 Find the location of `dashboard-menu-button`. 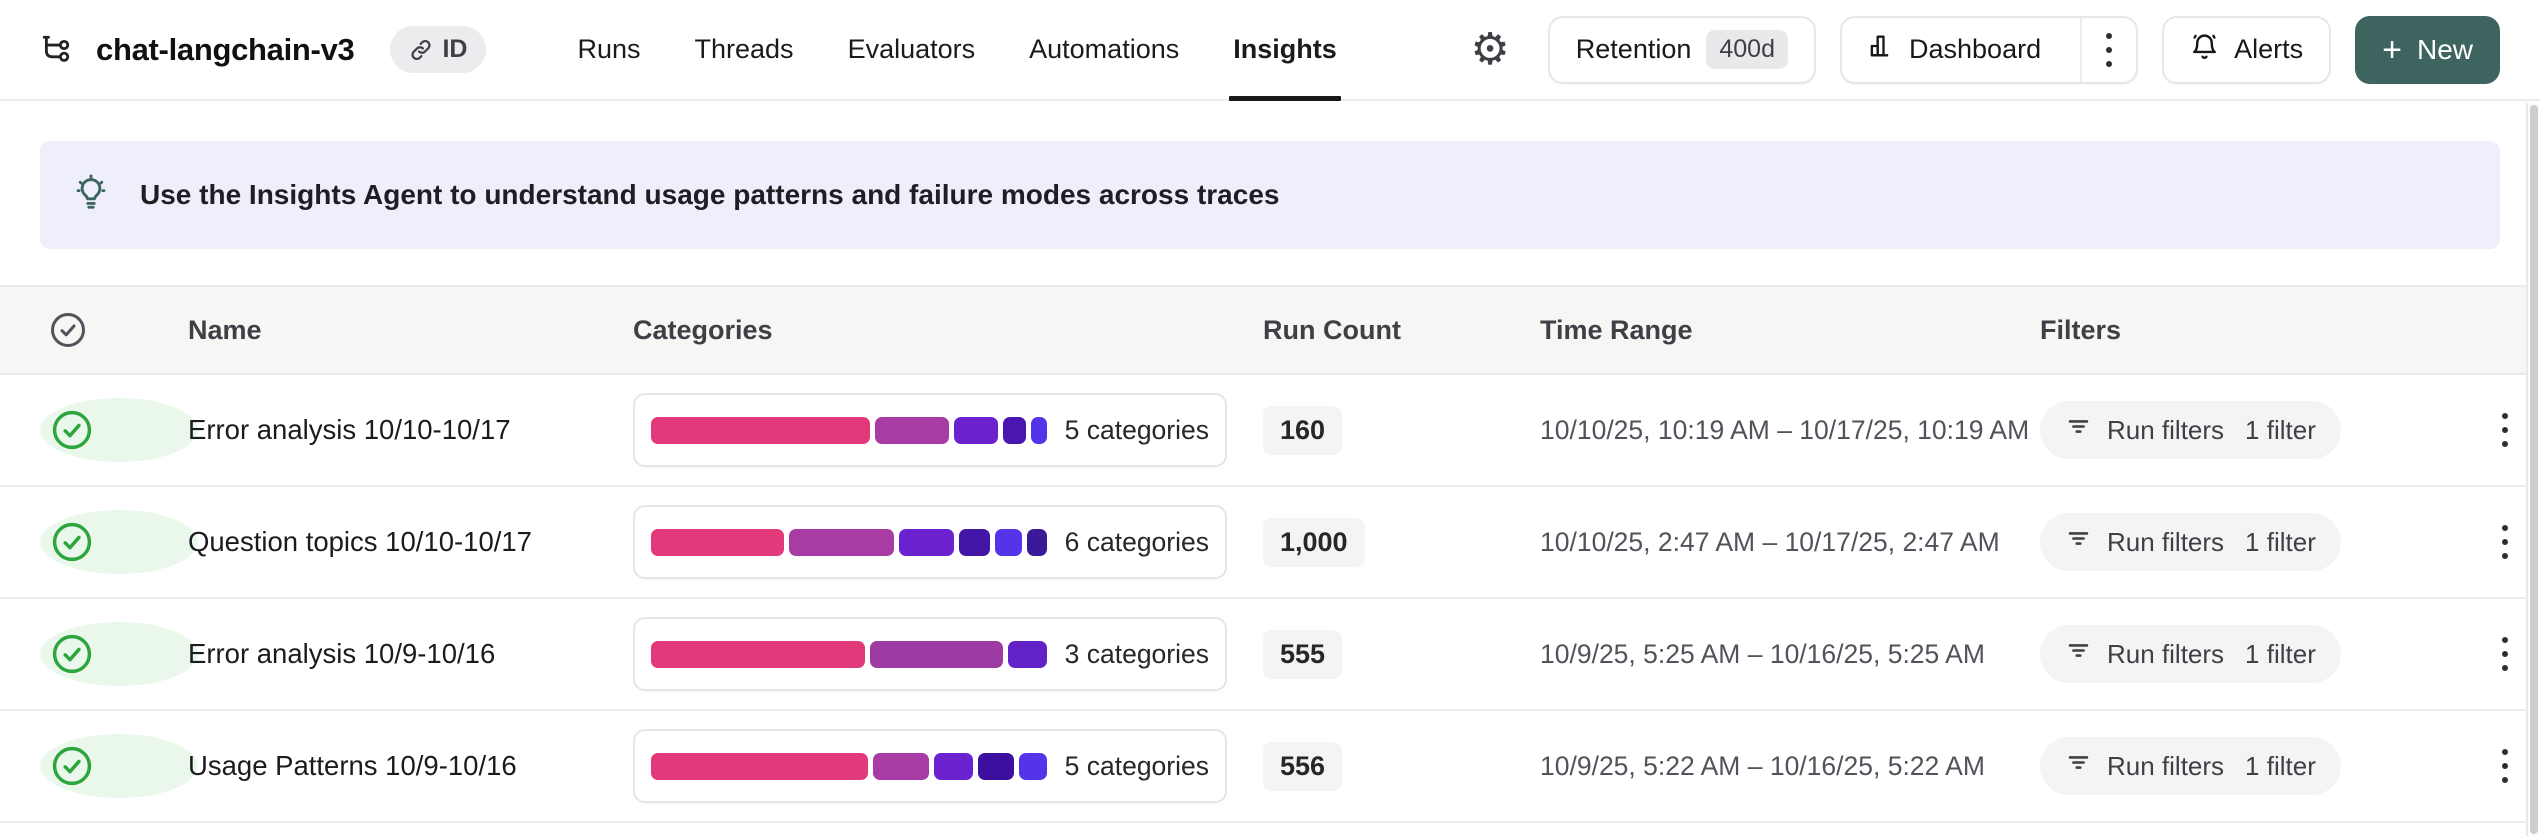

dashboard-menu-button is located at coordinates (2108, 49).